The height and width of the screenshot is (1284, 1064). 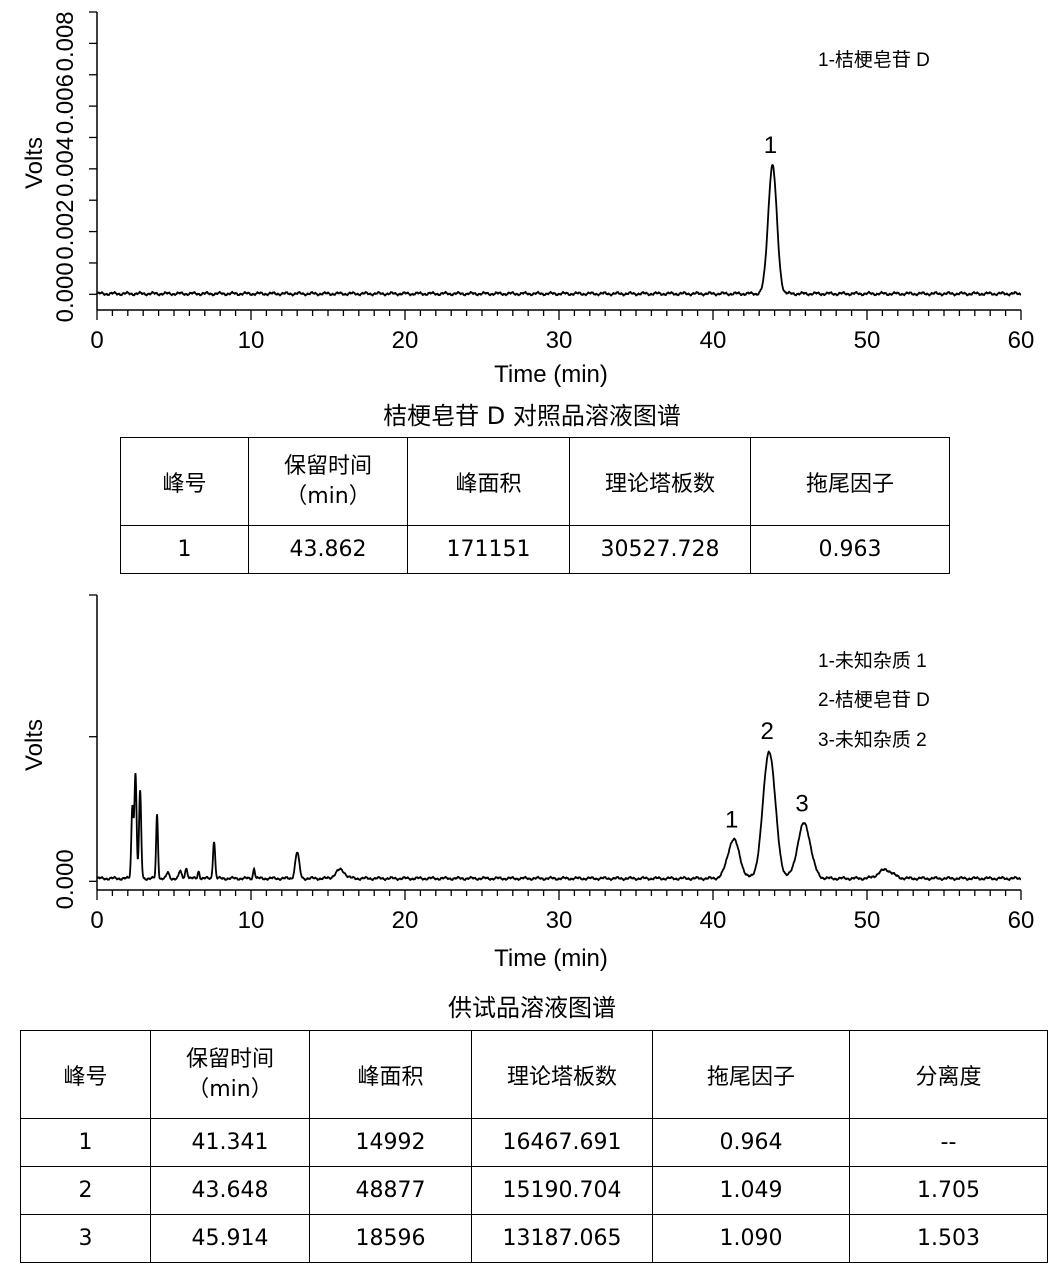 What do you see at coordinates (65, 104) in the screenshot?
I see `y-tick-label: 0.006` at bounding box center [65, 104].